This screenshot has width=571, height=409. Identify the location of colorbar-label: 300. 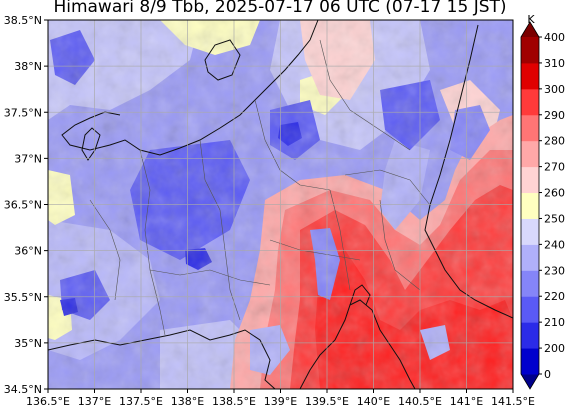
(554, 89).